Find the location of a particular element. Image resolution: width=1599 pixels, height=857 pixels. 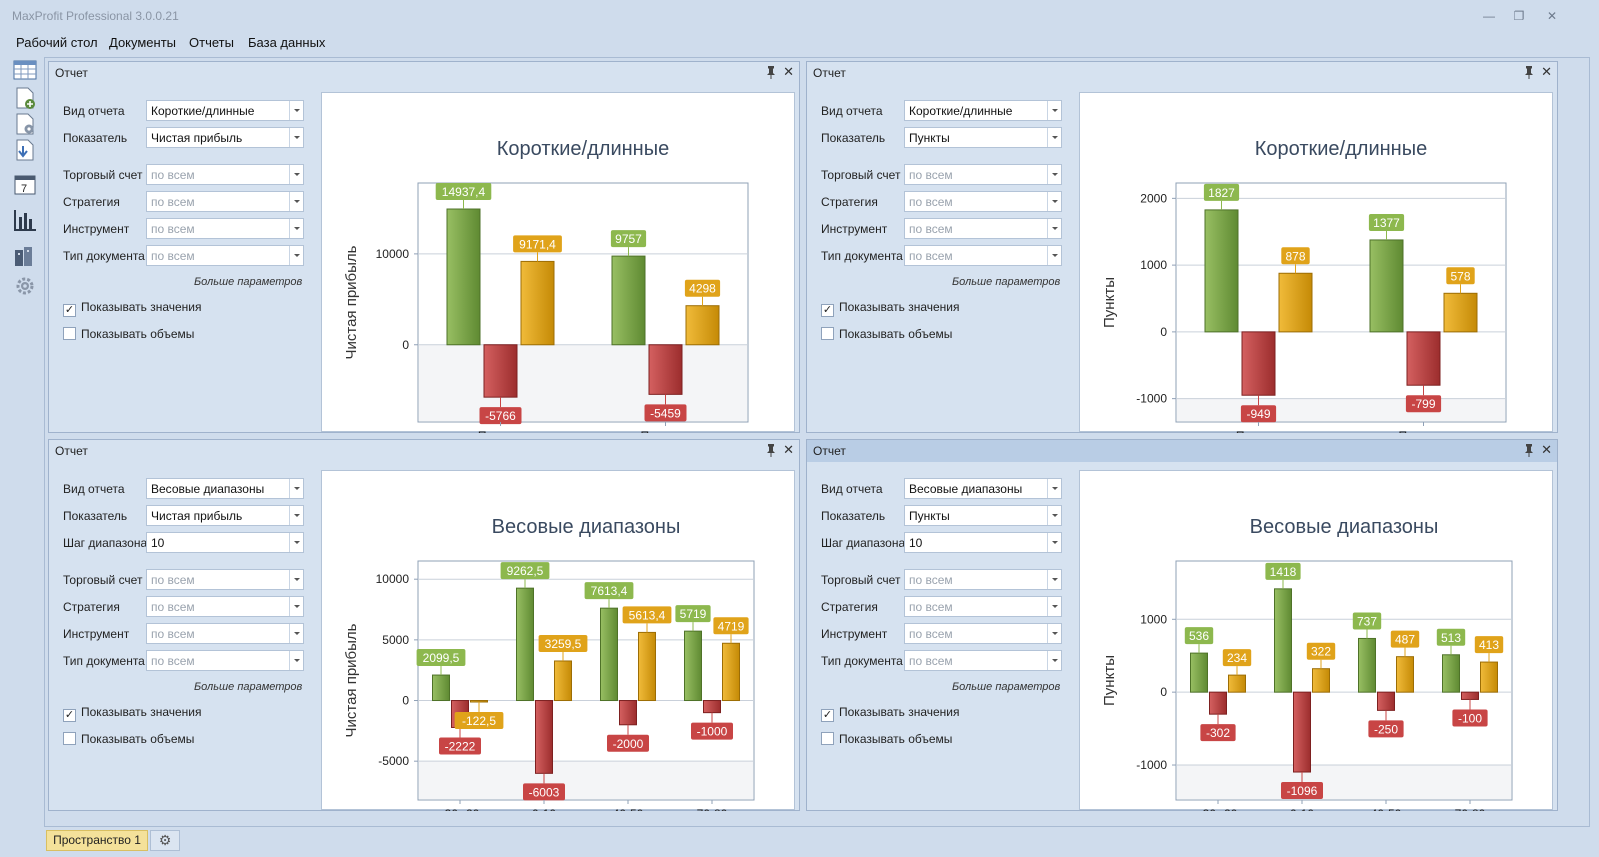

data-label-bg is located at coordinates (1221, 192).